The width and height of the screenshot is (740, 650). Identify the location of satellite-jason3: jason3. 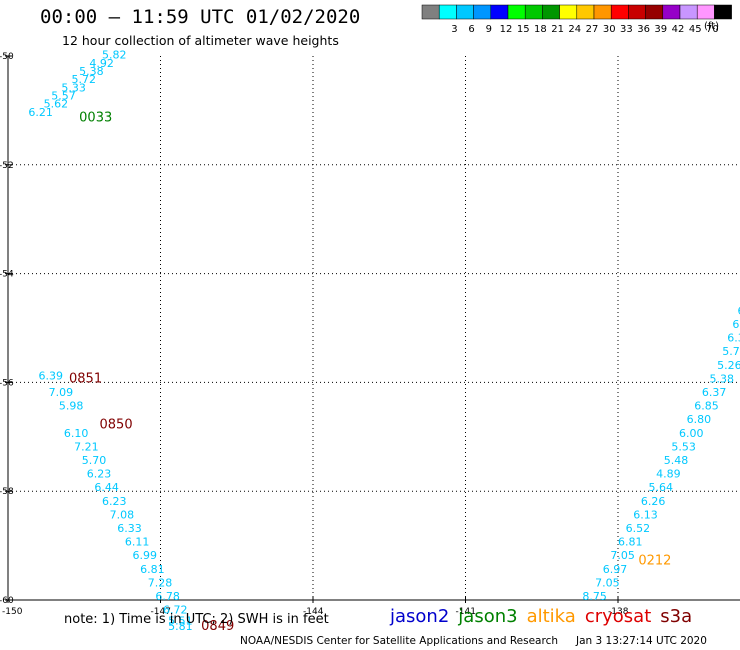
(488, 616).